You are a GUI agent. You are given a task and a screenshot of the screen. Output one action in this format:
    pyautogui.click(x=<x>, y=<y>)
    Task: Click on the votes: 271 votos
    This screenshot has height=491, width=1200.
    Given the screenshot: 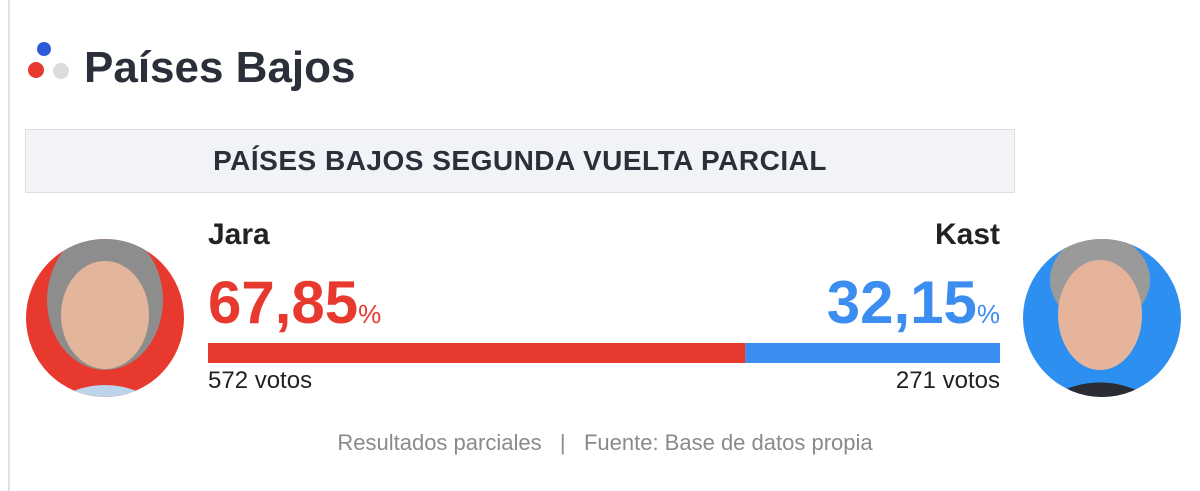 What is the action you would take?
    pyautogui.click(x=947, y=380)
    